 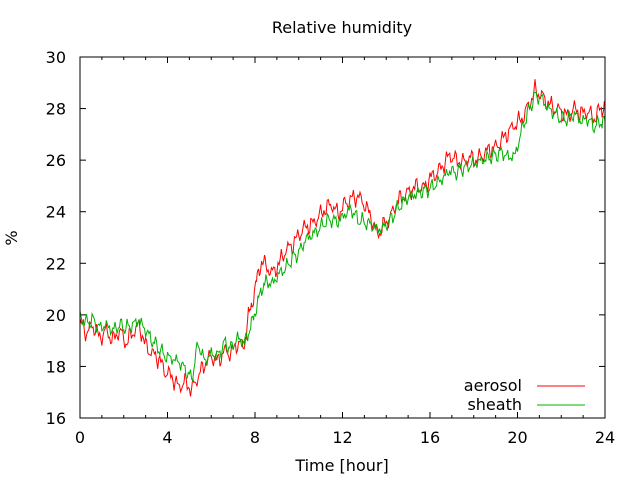 What do you see at coordinates (56, 160) in the screenshot?
I see `y-tick-label: 26` at bounding box center [56, 160].